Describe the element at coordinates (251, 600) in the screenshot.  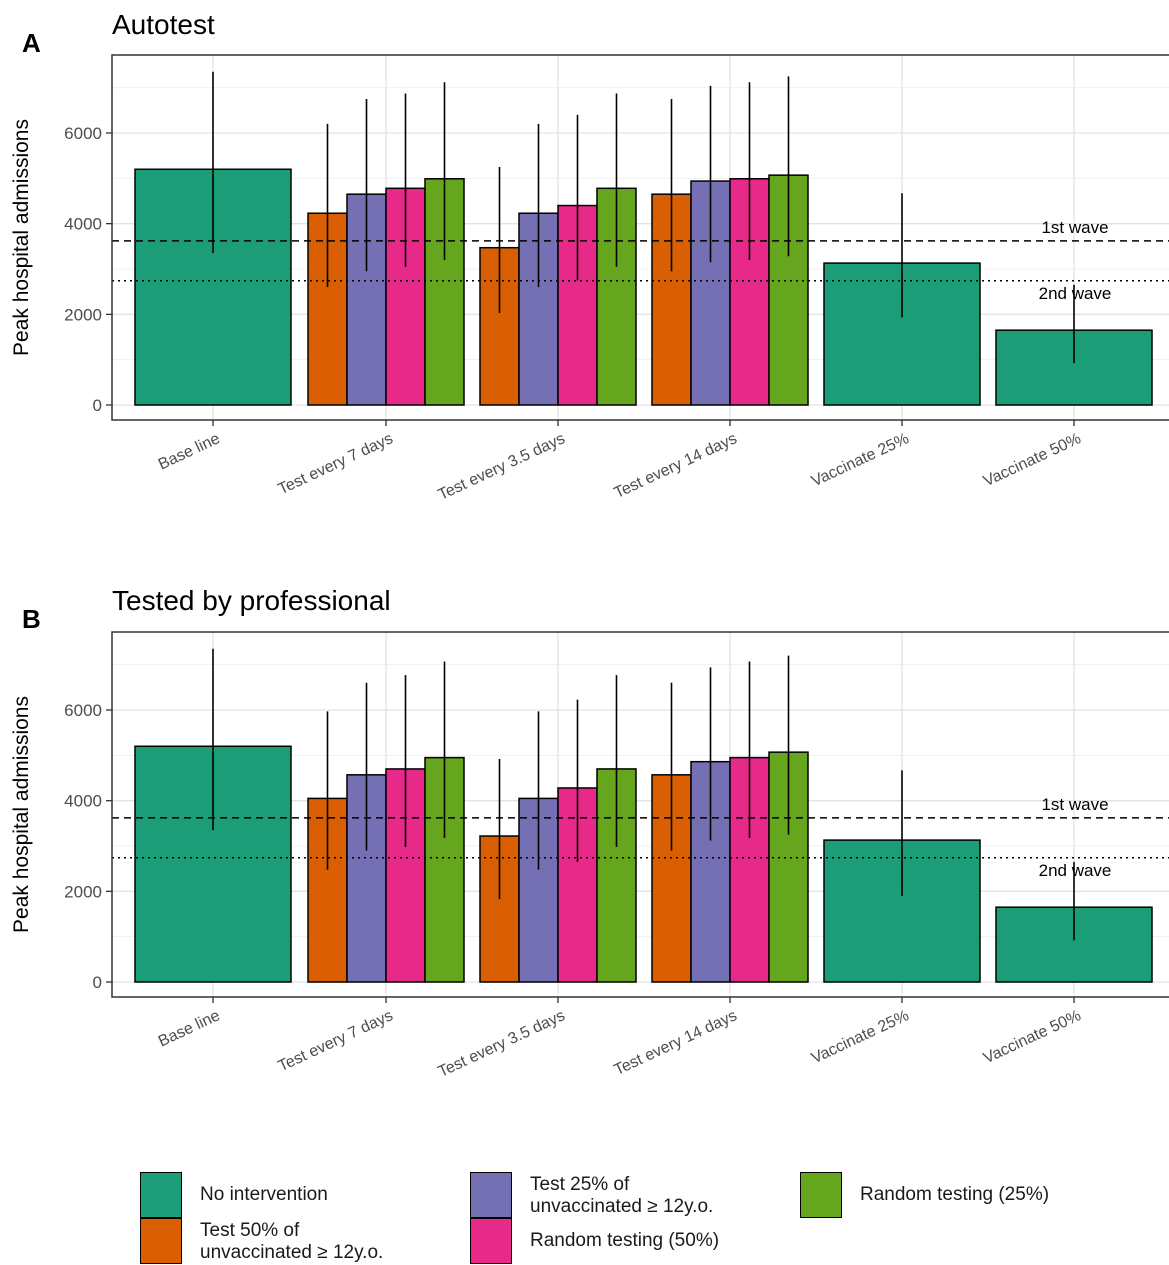
I see `chart-title: Tested by professional` at that location.